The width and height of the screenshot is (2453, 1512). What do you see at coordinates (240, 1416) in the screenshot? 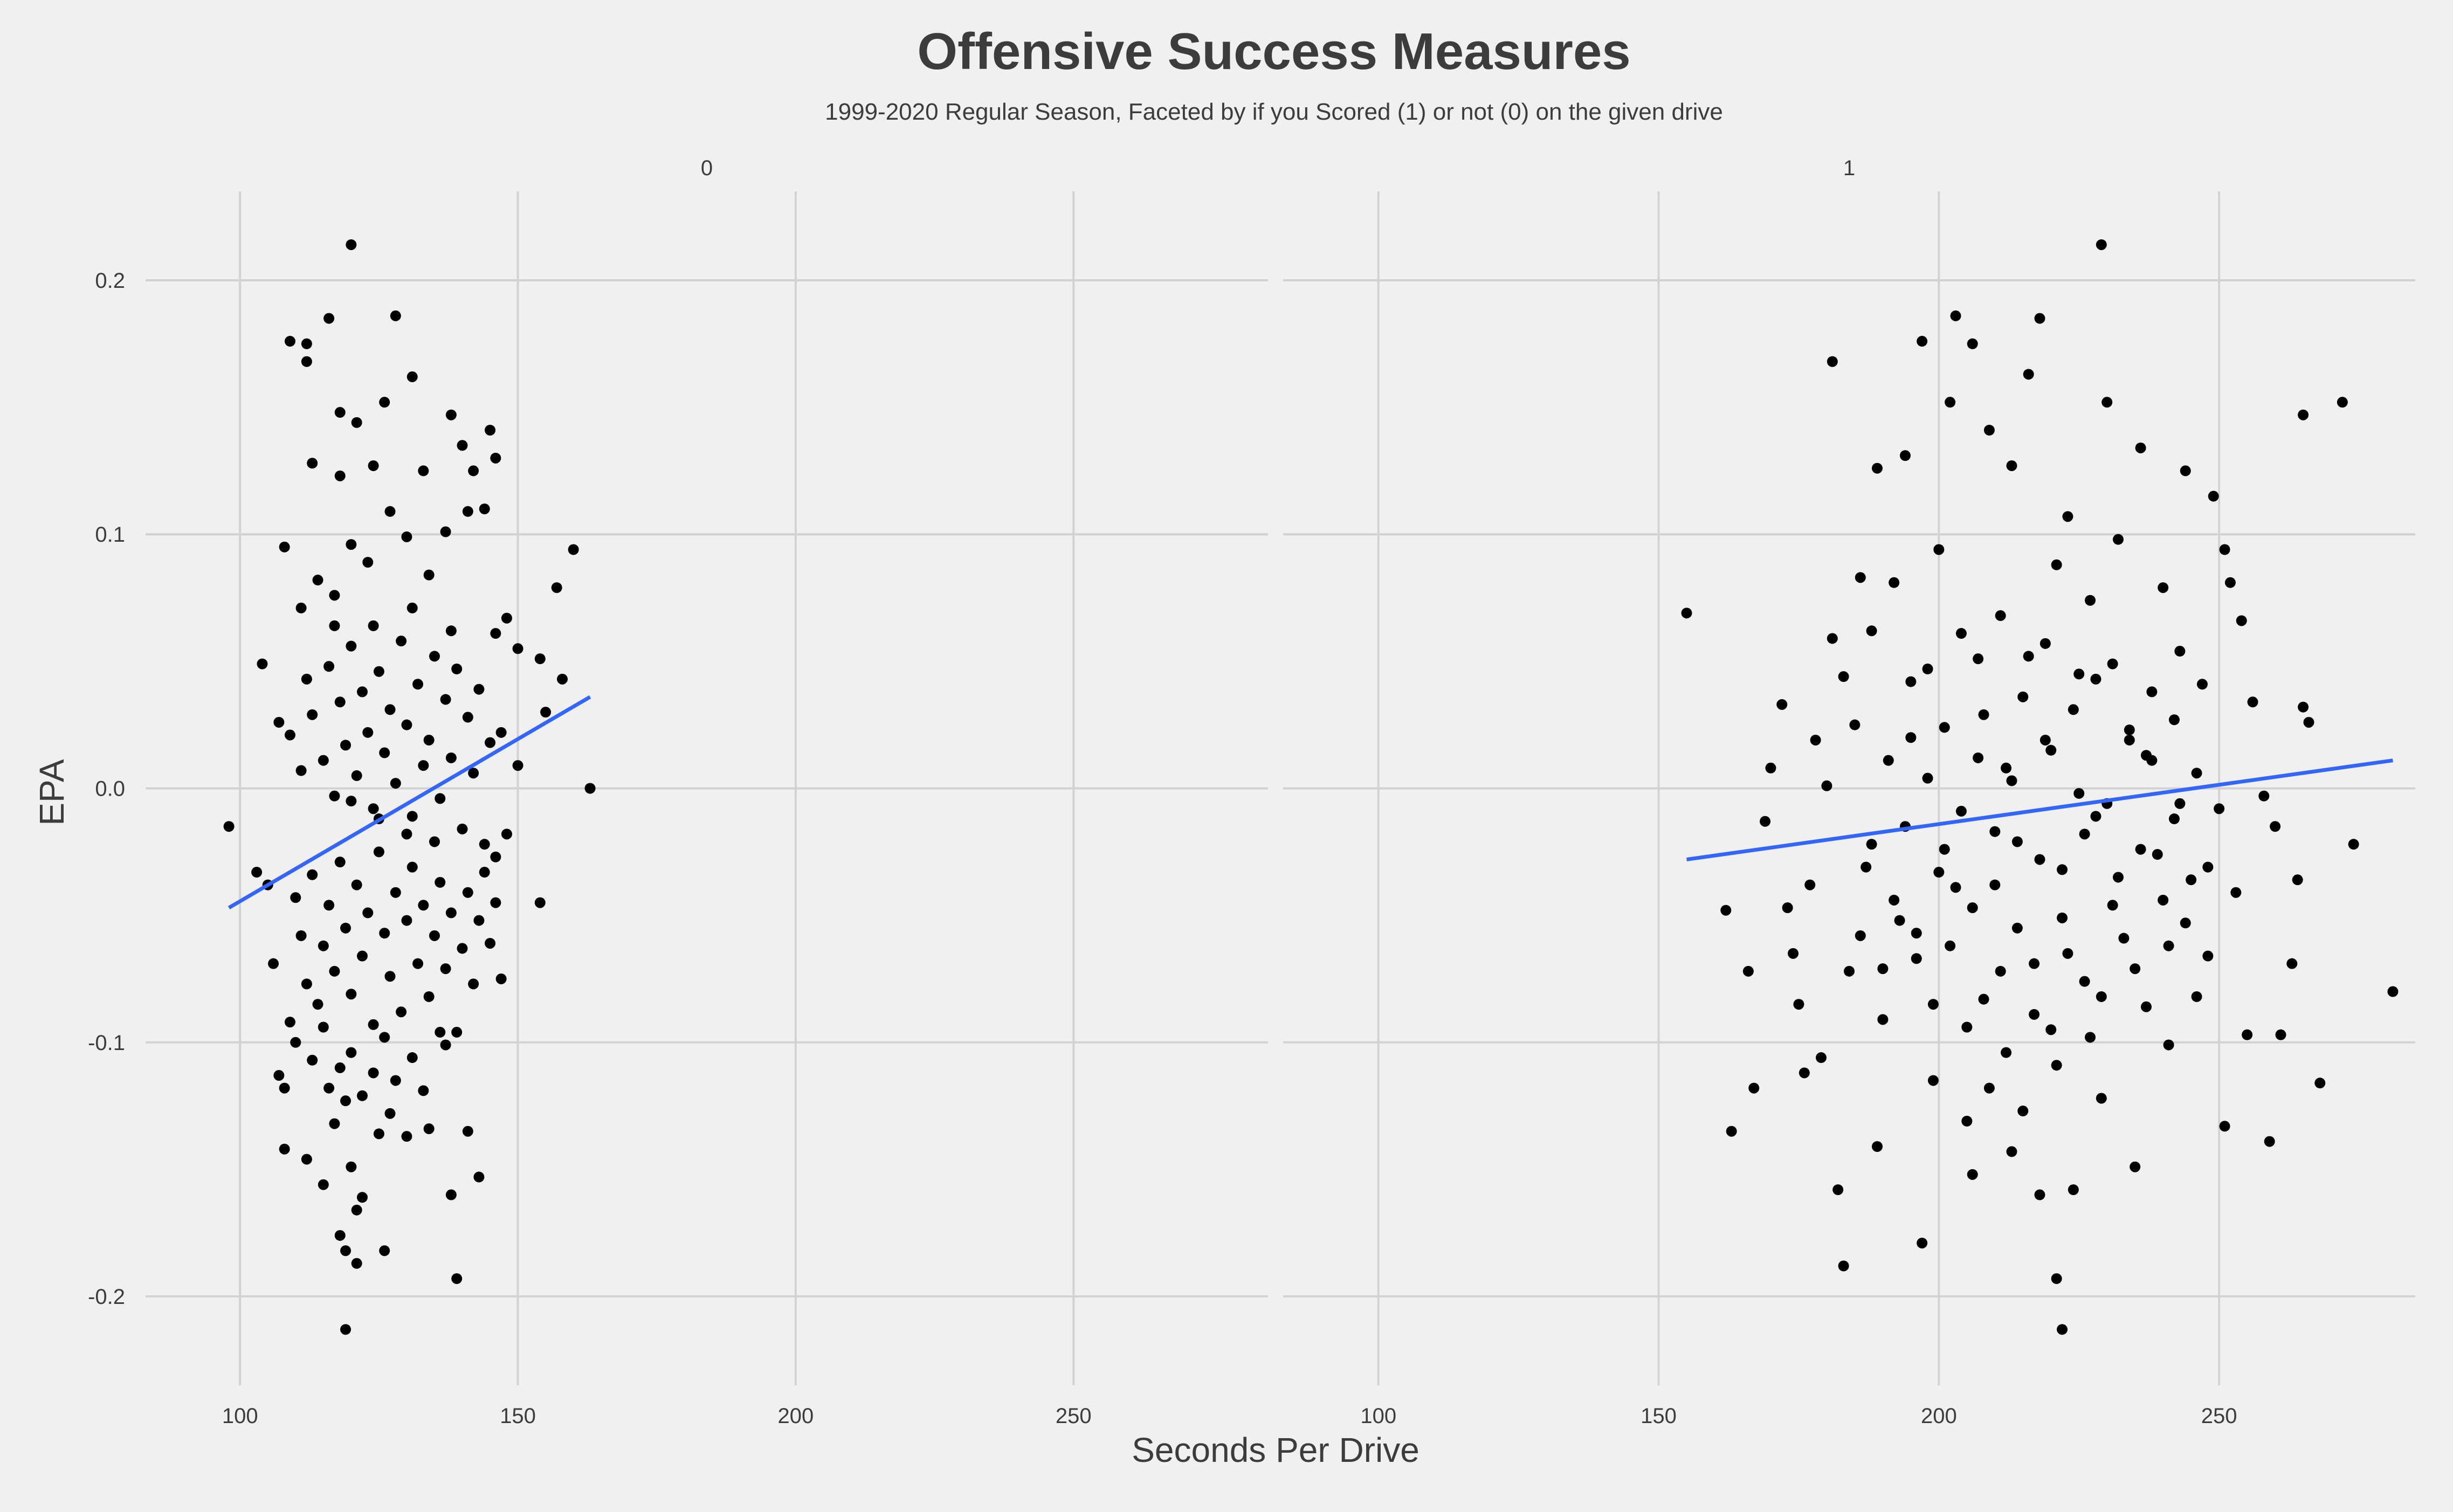
I see `x-tick-label: 100` at bounding box center [240, 1416].